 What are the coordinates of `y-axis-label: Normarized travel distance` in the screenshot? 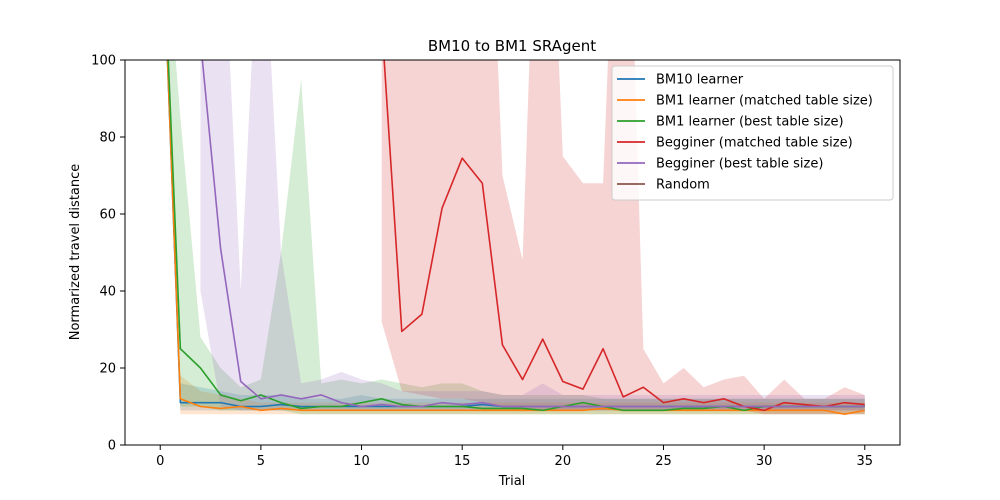 It's located at (75, 252).